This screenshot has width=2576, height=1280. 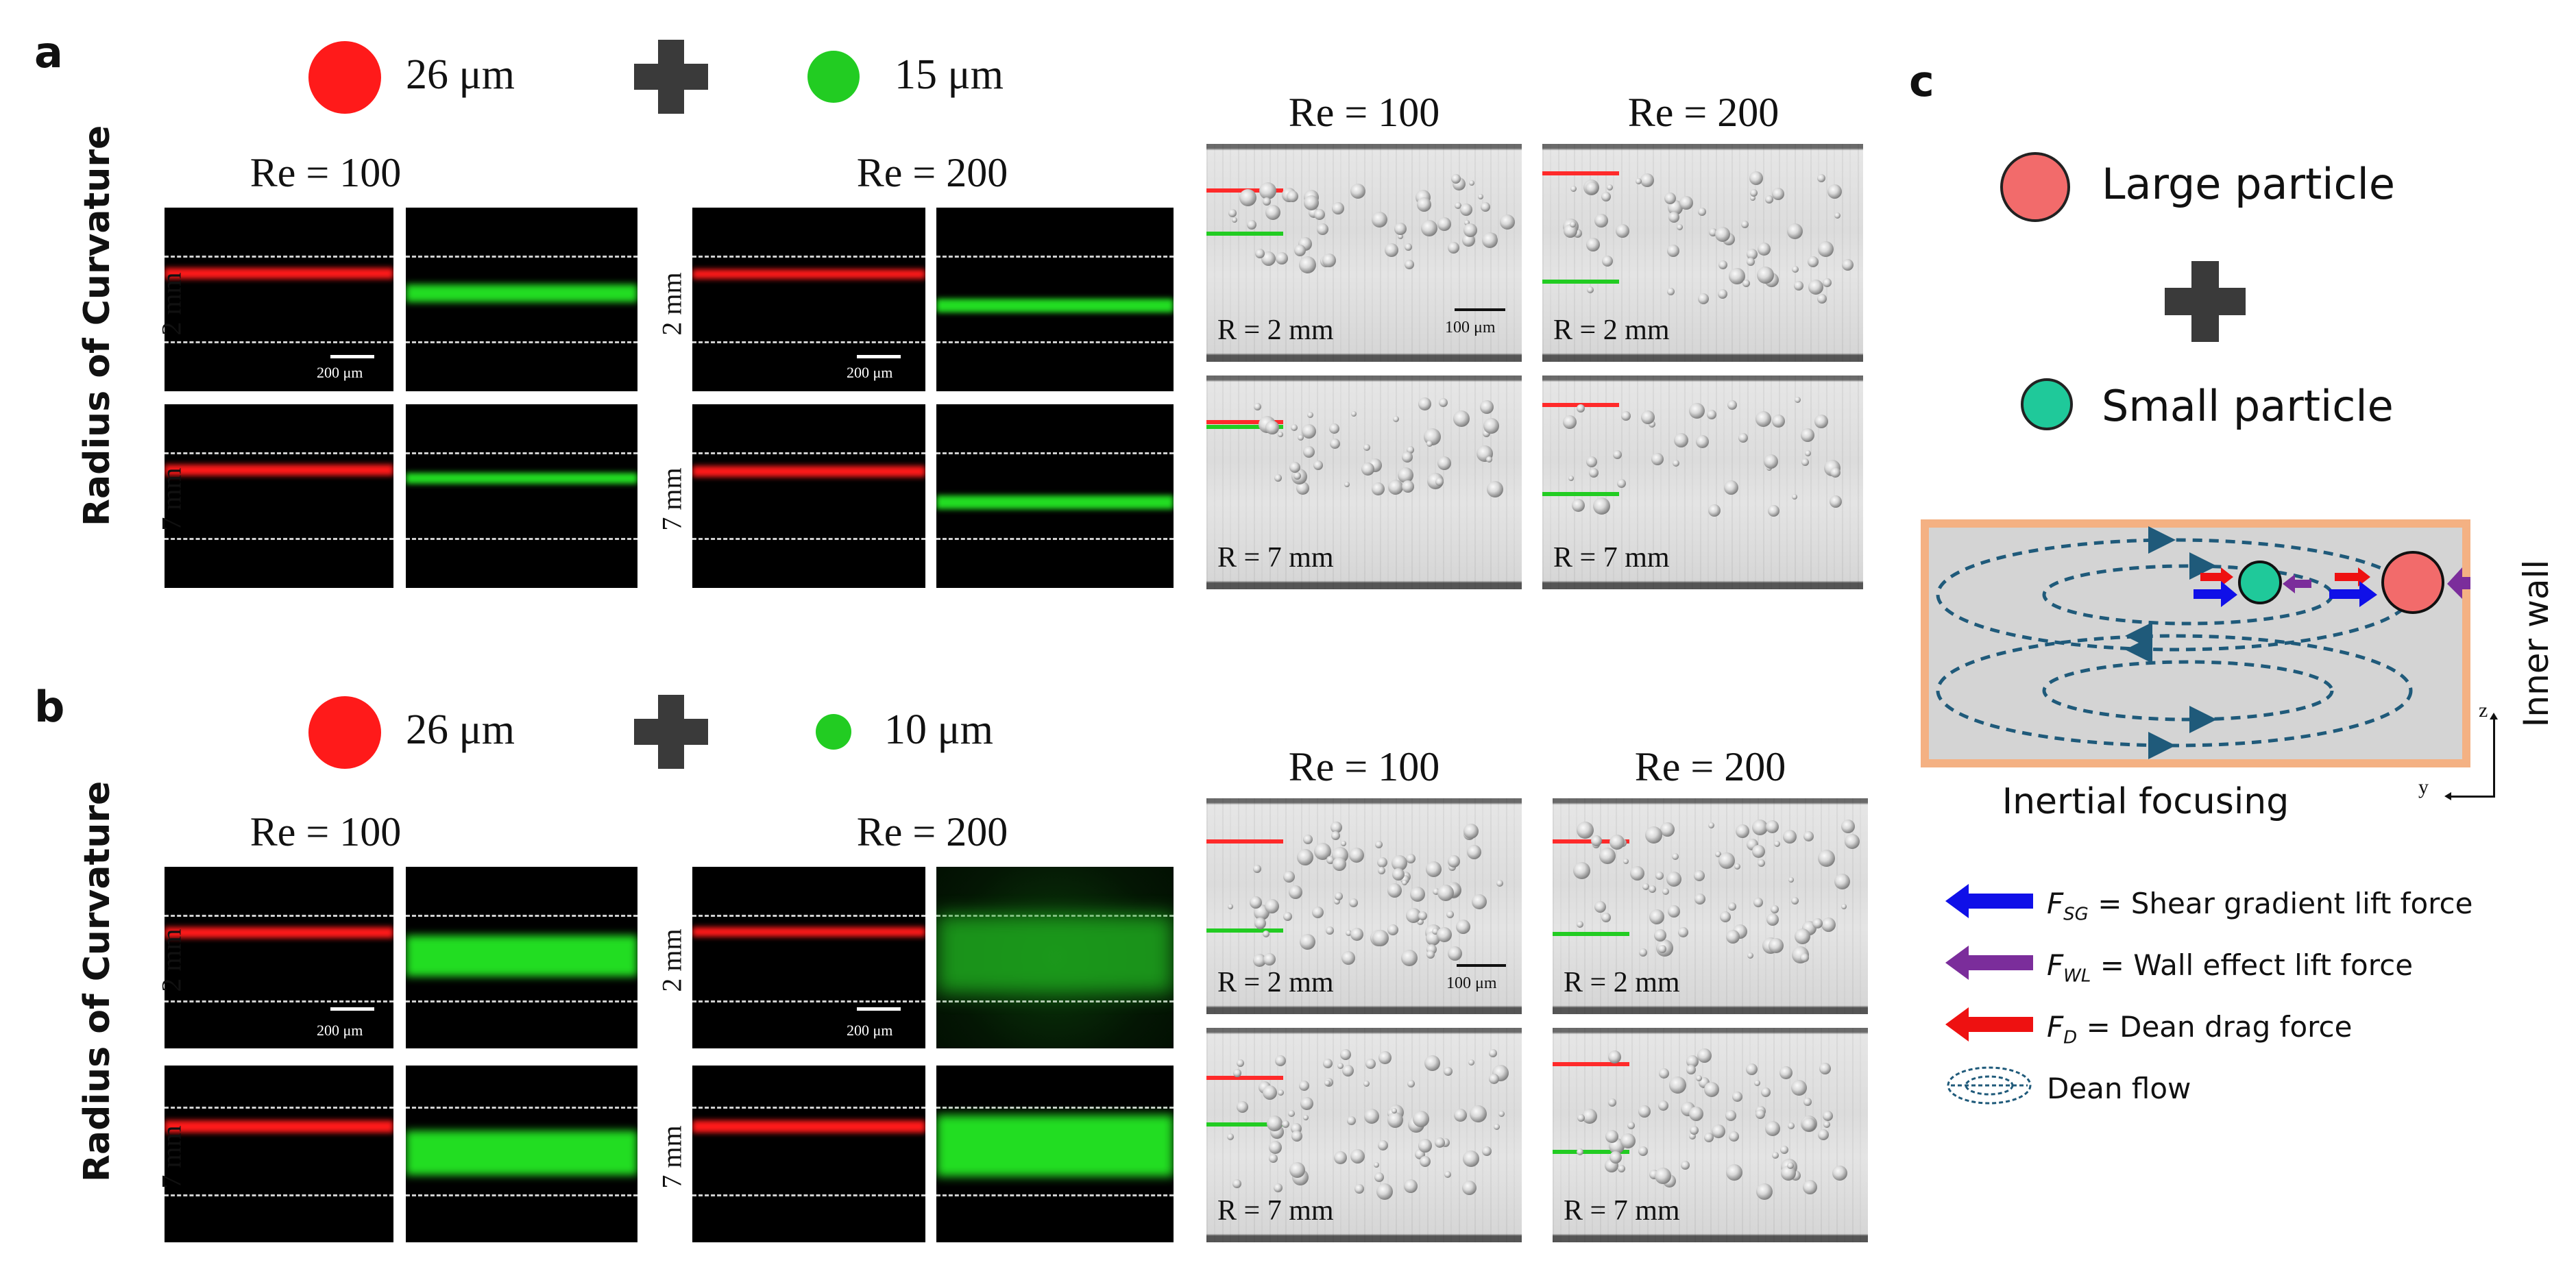 I want to click on small-particle-size: 15 μm, so click(x=949, y=74).